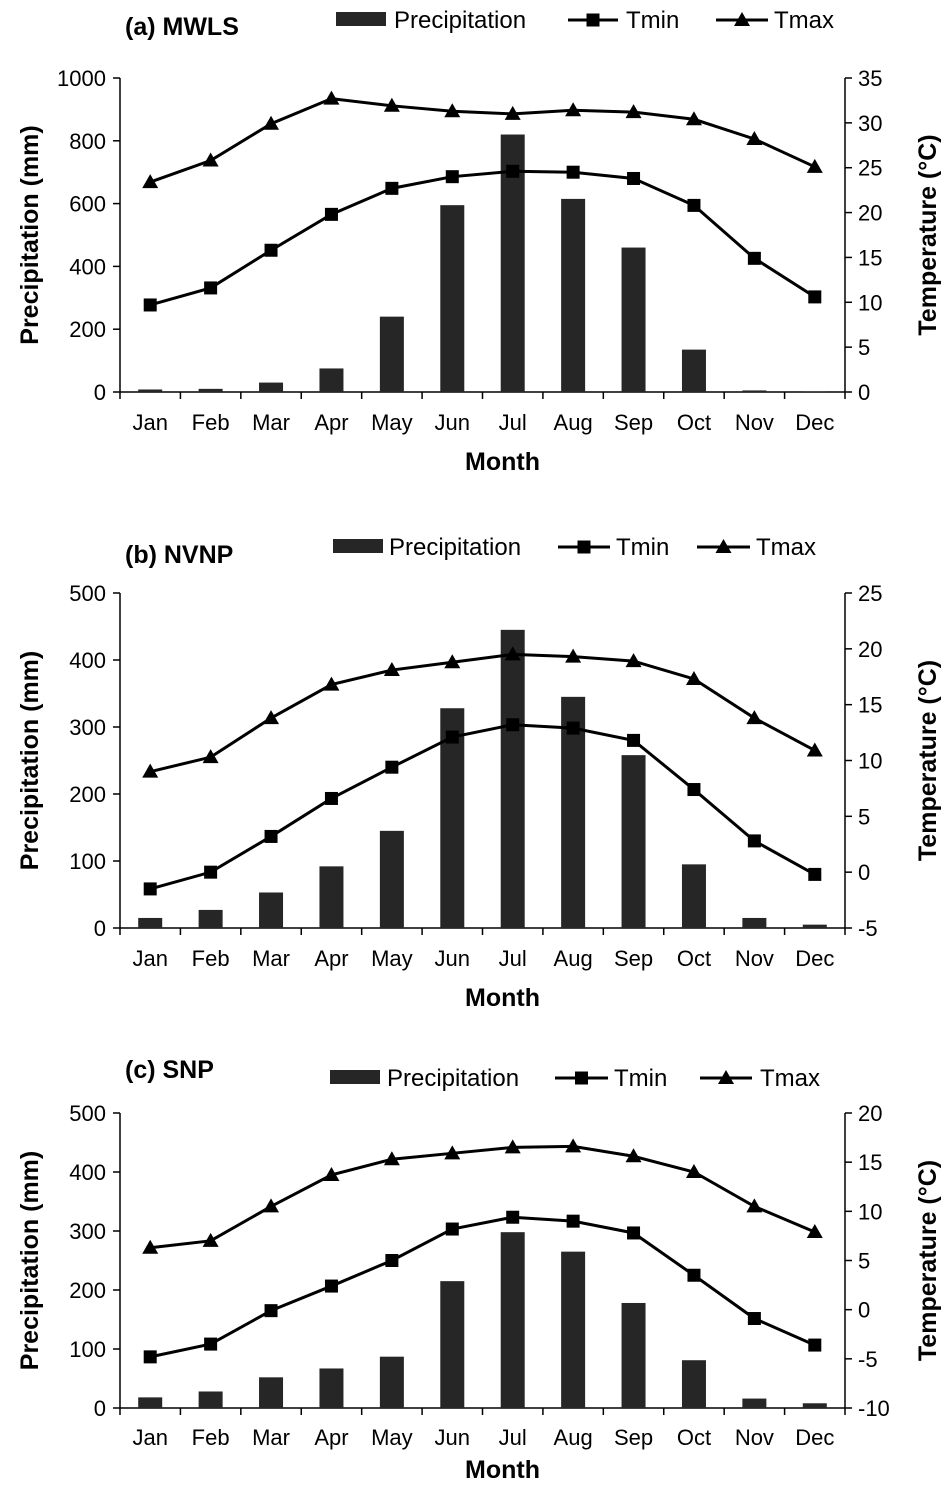  I want to click on precip-bar-mar, so click(271, 1392).